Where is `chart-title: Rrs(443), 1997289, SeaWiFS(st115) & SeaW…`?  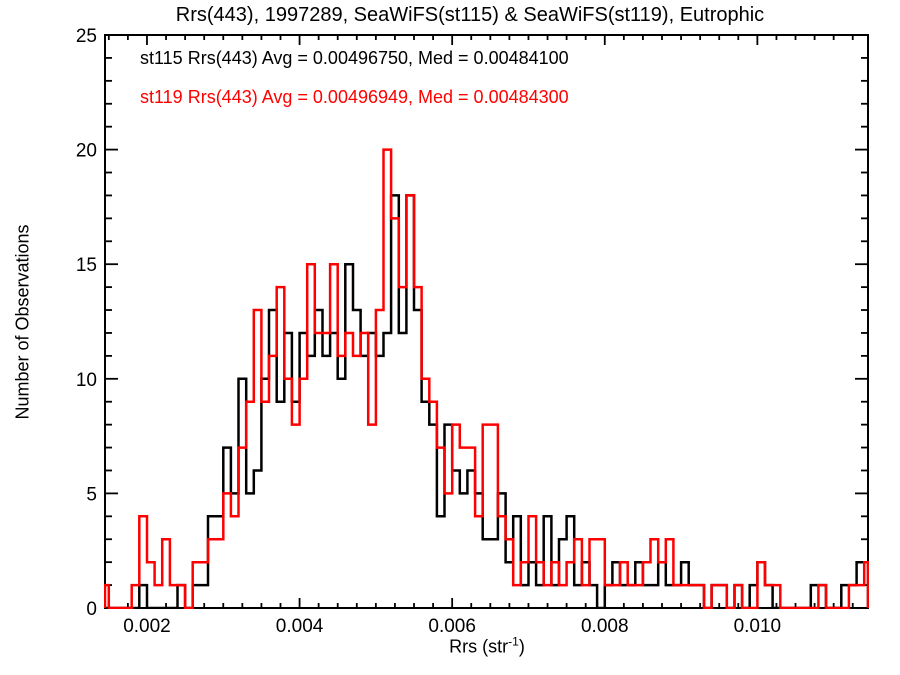
chart-title: Rrs(443), 1997289, SeaWiFS(st115) & SeaW… is located at coordinates (470, 15).